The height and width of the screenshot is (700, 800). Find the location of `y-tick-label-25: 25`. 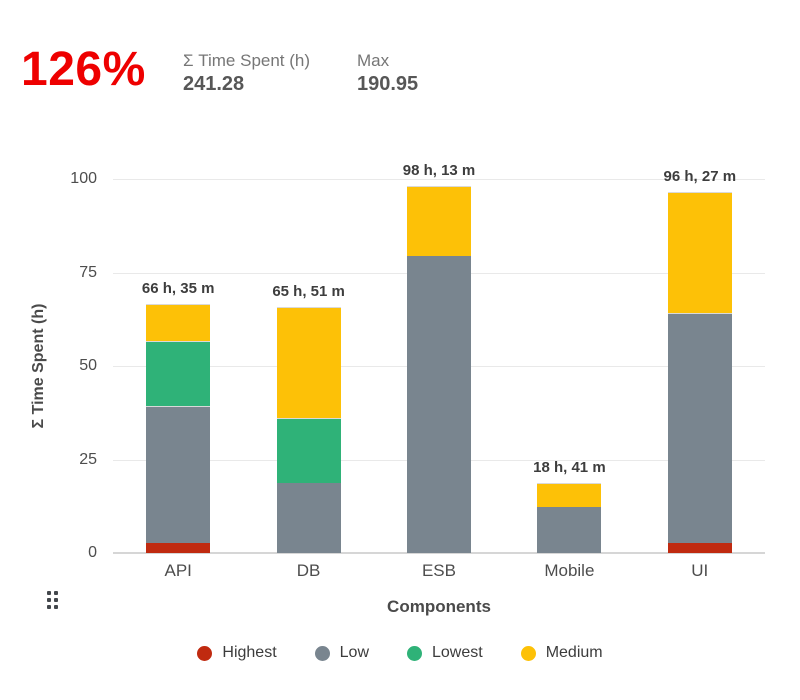

y-tick-label-25: 25 is located at coordinates (88, 459).